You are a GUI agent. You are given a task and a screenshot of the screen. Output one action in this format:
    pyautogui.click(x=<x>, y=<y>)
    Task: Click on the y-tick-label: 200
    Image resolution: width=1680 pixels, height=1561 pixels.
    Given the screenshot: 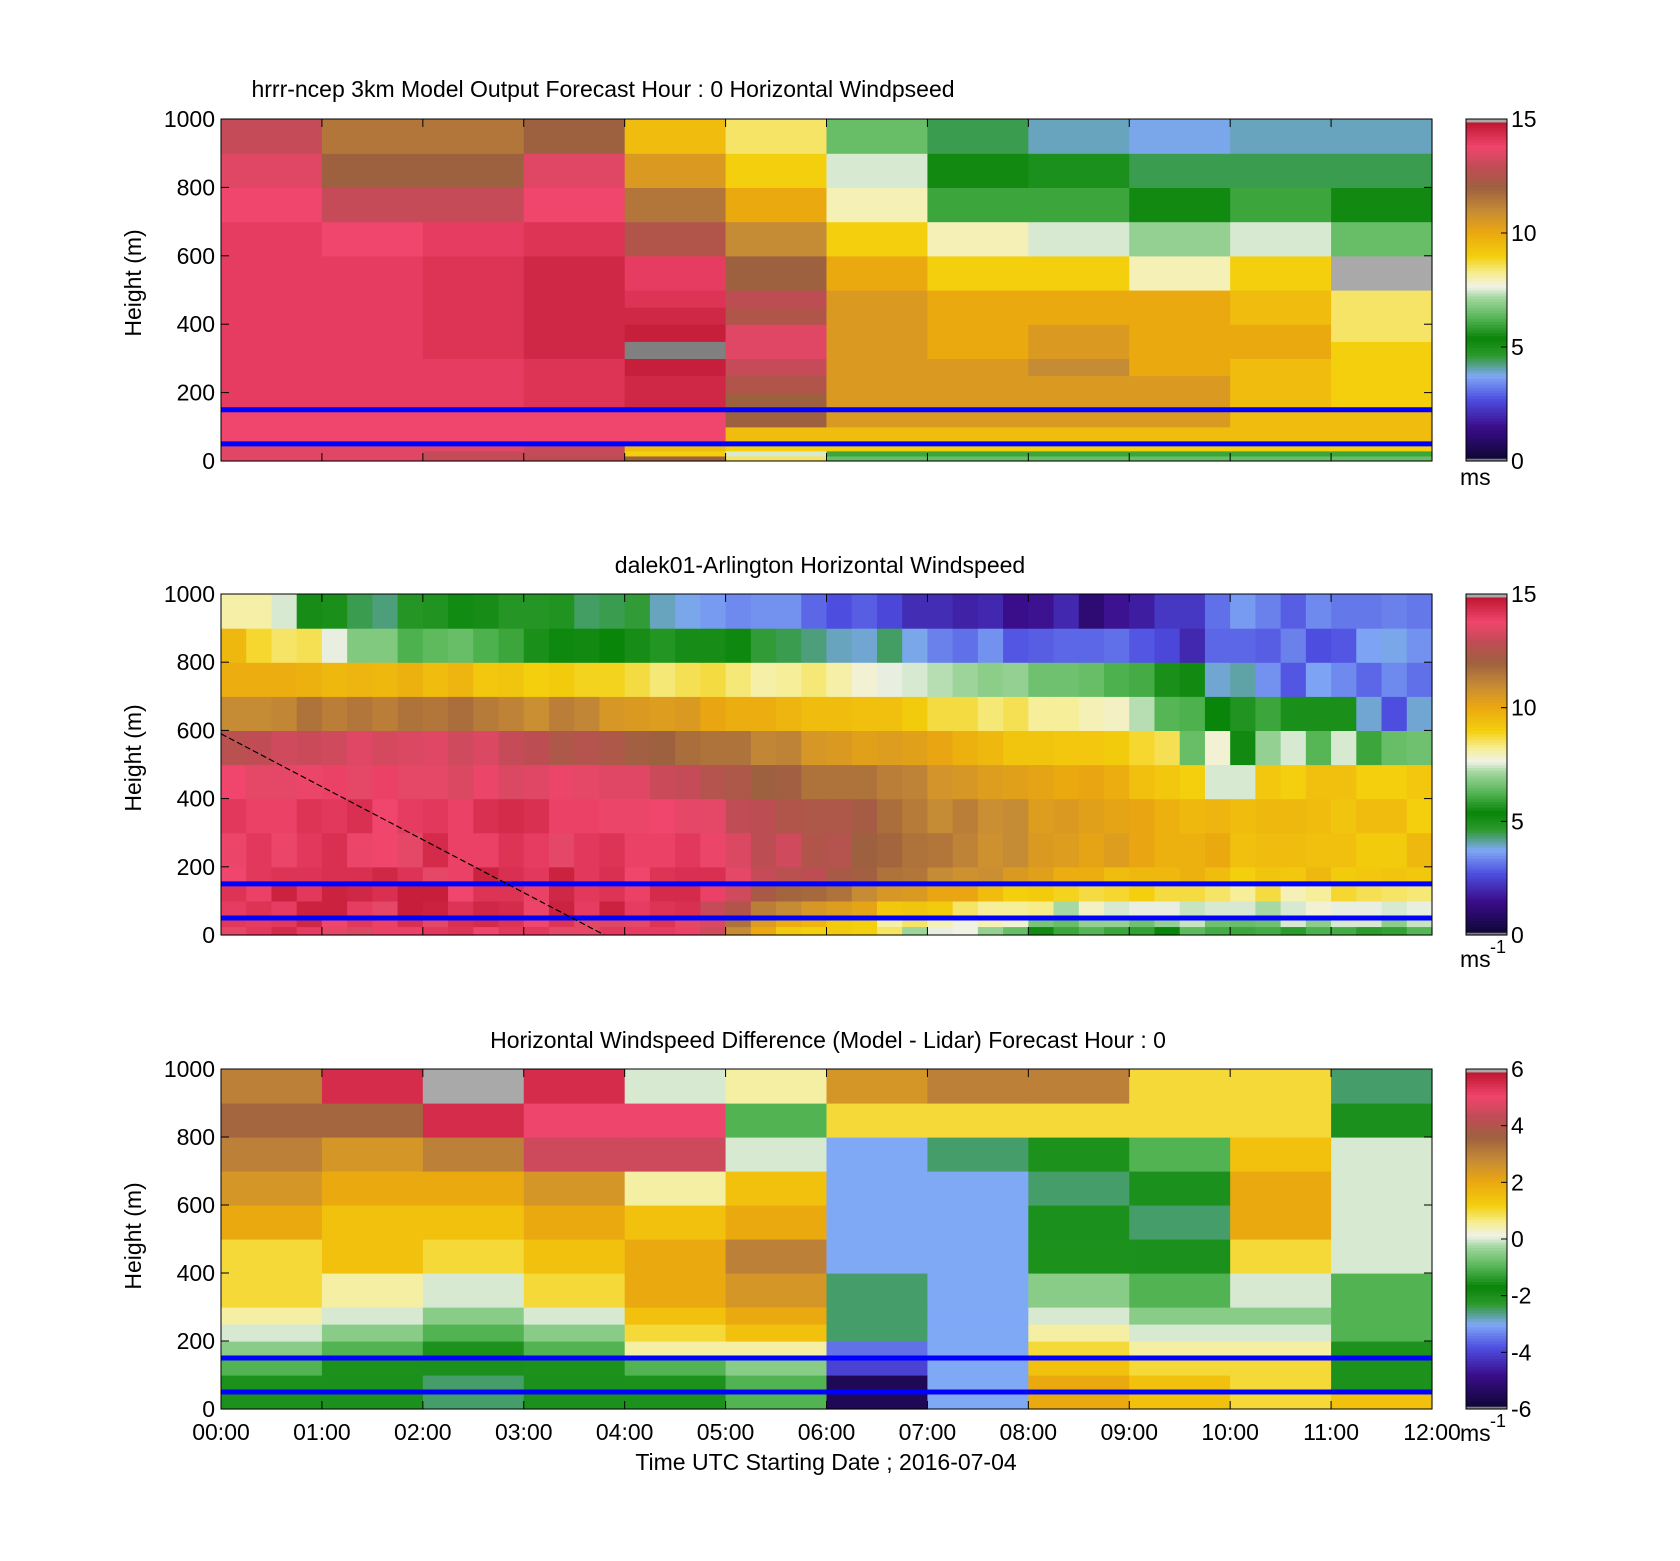 What is the action you would take?
    pyautogui.click(x=196, y=867)
    